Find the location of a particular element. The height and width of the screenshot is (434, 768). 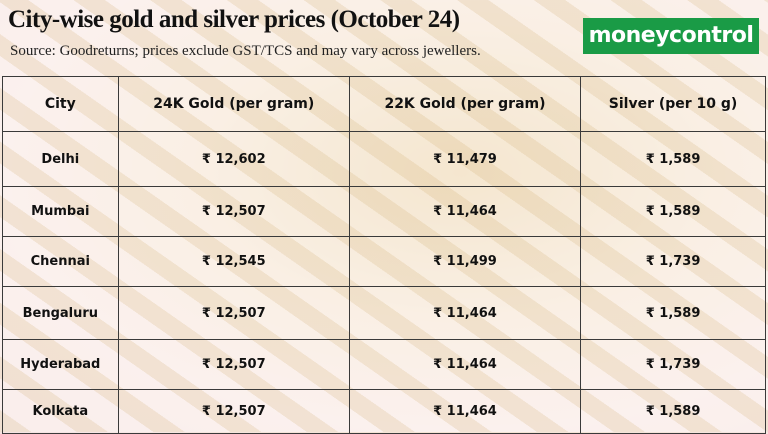

price-cell: ₹ 11,479 is located at coordinates (465, 159).